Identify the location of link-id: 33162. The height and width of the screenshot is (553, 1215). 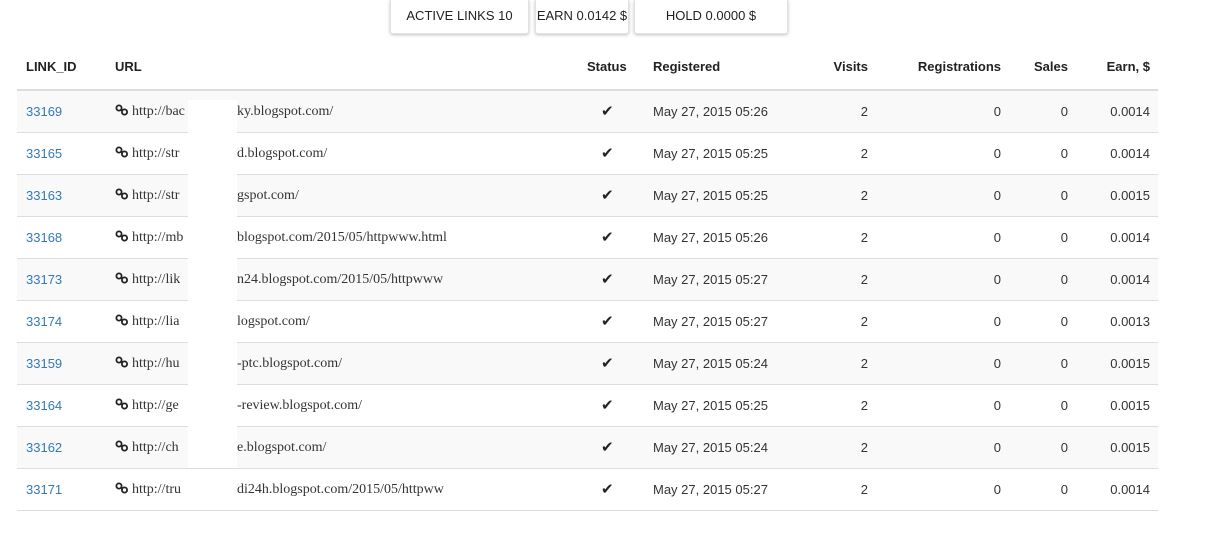
(44, 447).